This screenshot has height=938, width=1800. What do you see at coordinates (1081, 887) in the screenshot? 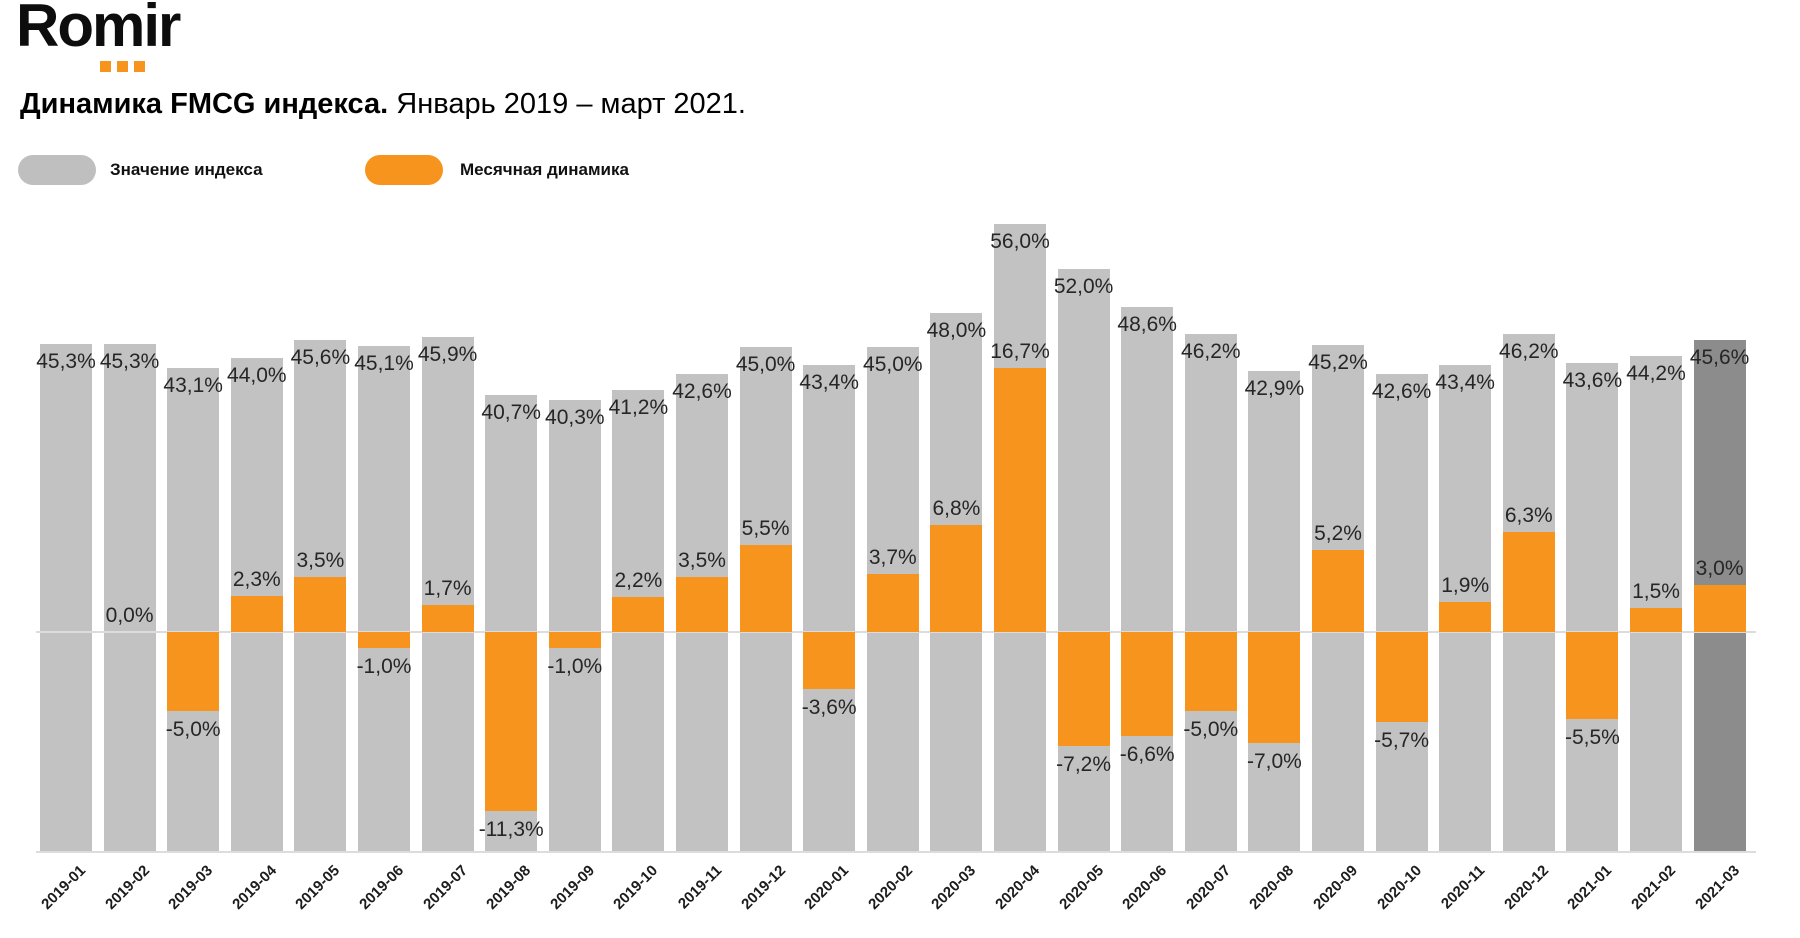
I see `x-axis-label-text: 2020-05` at bounding box center [1081, 887].